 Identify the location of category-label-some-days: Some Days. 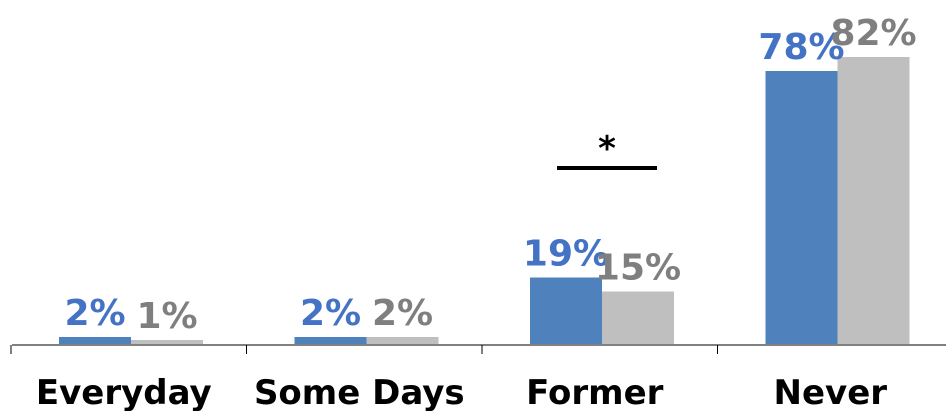
(359, 392).